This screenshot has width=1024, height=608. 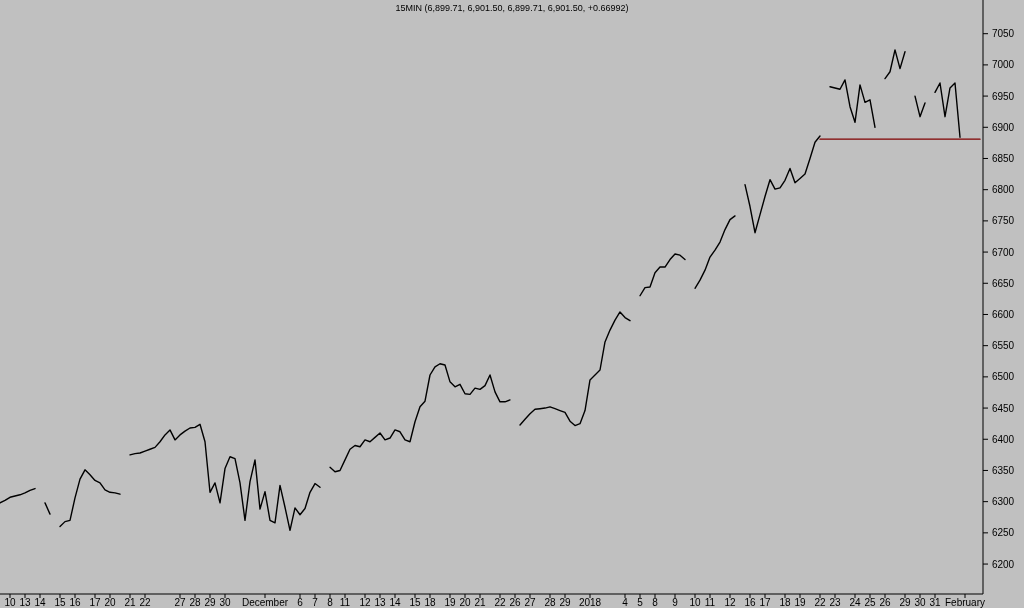 What do you see at coordinates (315, 602) in the screenshot?
I see `x-tick-label: 7` at bounding box center [315, 602].